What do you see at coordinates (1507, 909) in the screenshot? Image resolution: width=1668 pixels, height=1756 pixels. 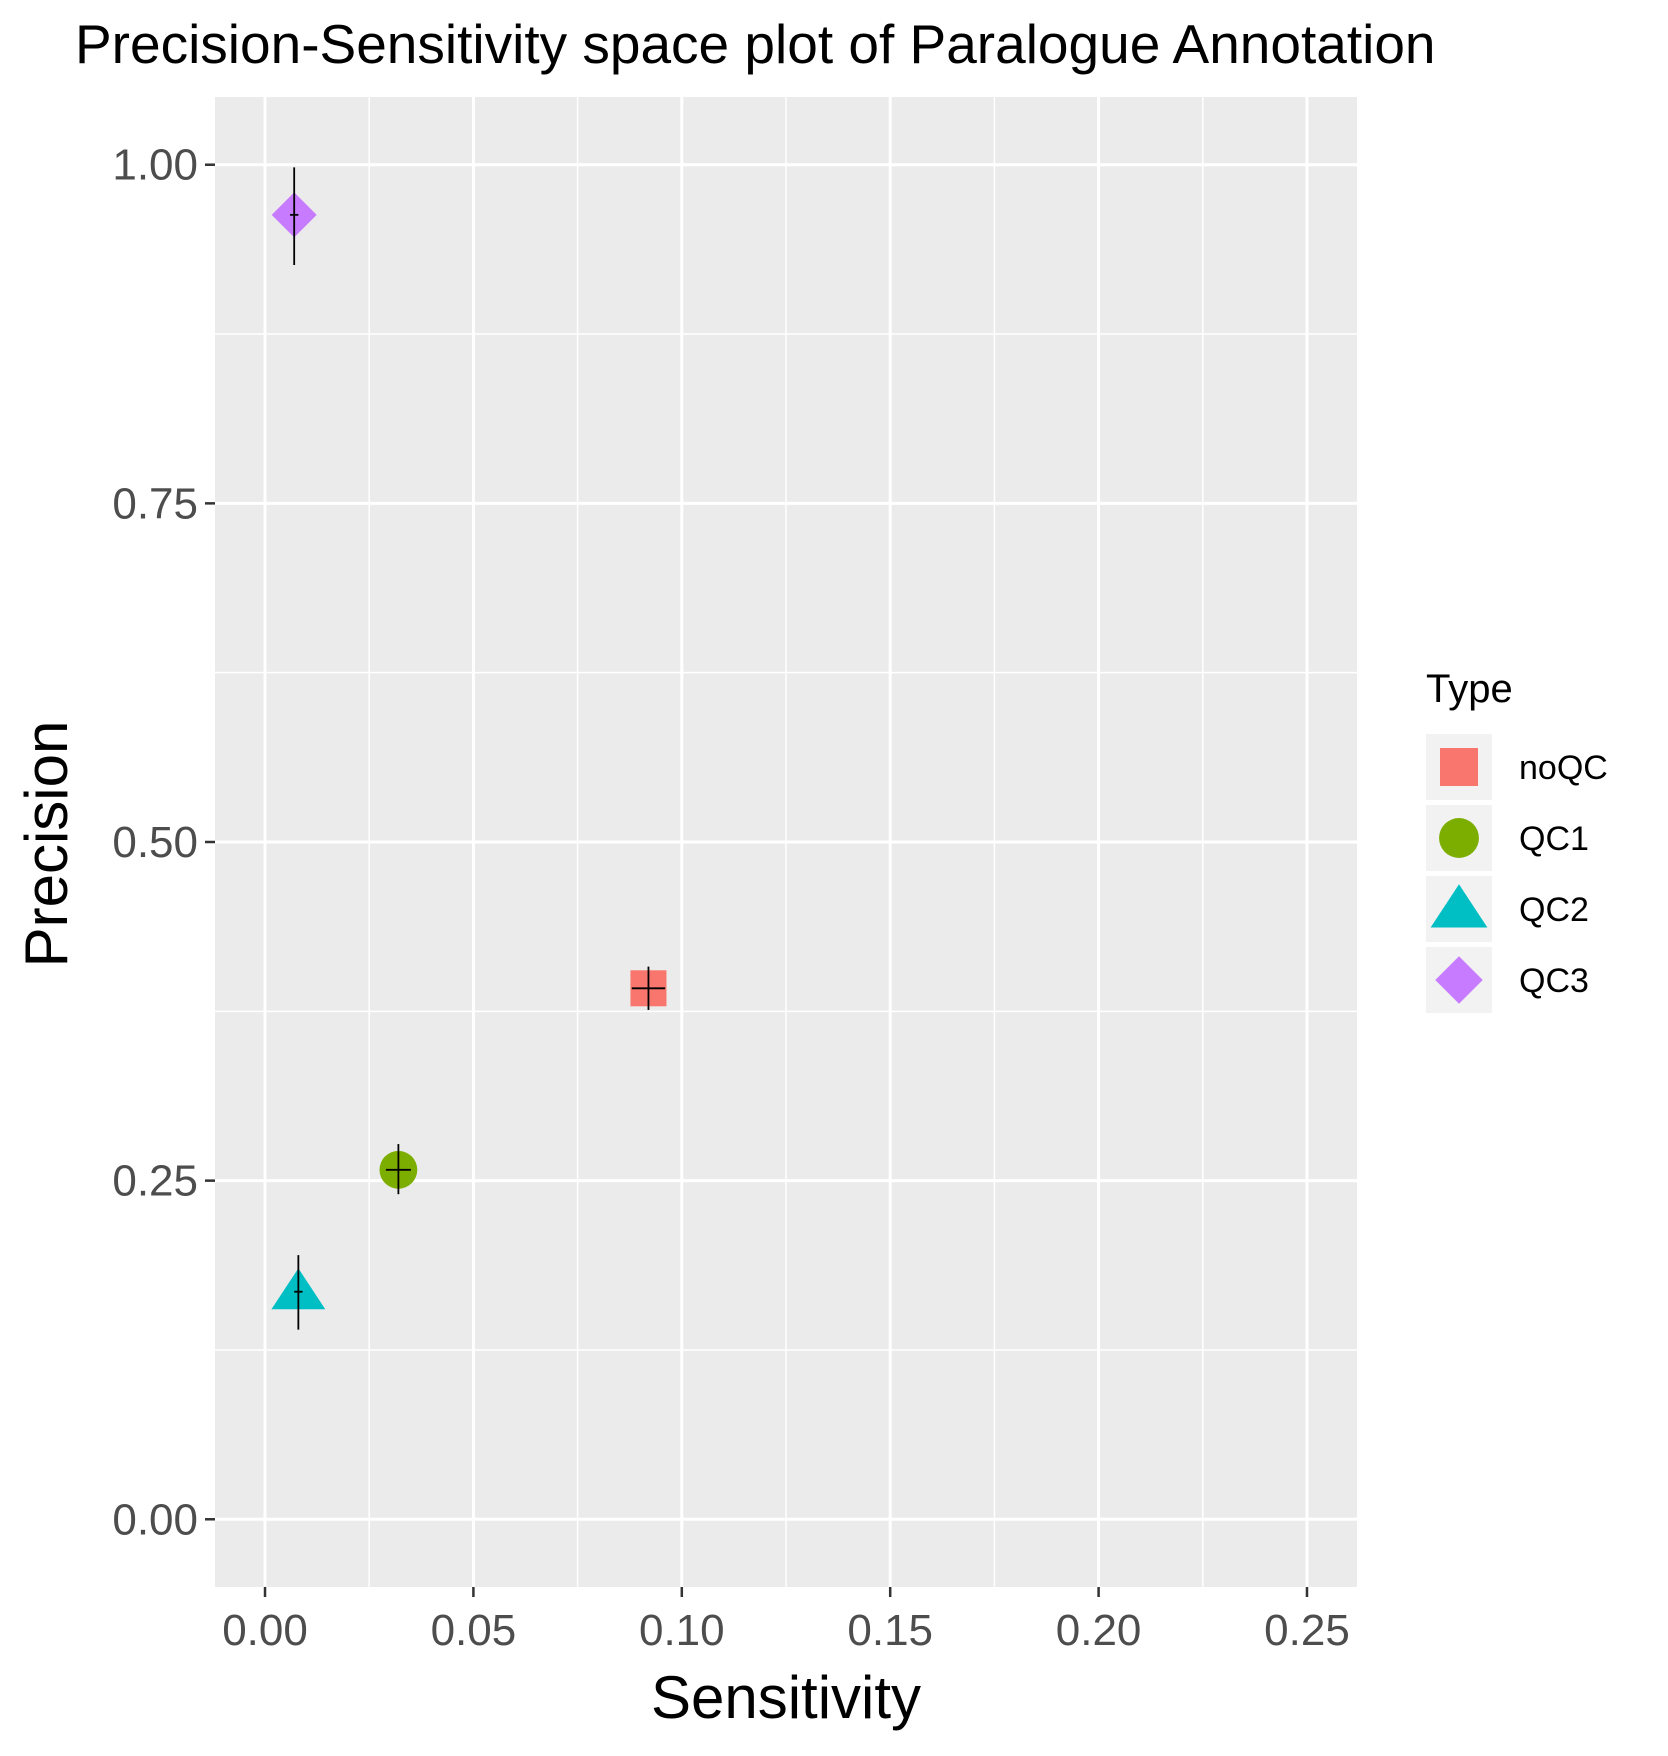 I see `legend-item-QC2: QC2` at bounding box center [1507, 909].